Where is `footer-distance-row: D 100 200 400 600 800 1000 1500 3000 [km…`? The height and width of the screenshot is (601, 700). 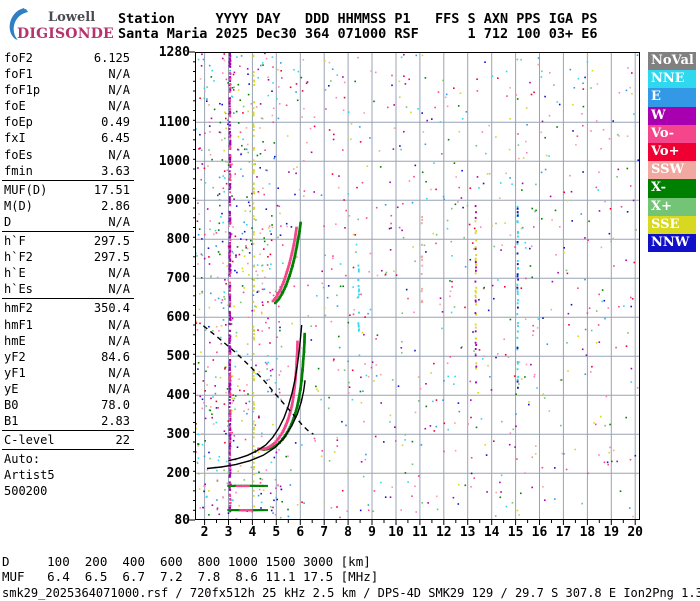 footer-distance-row: D 100 200 400 600 800 1000 1500 3000 [km… is located at coordinates (351, 561).